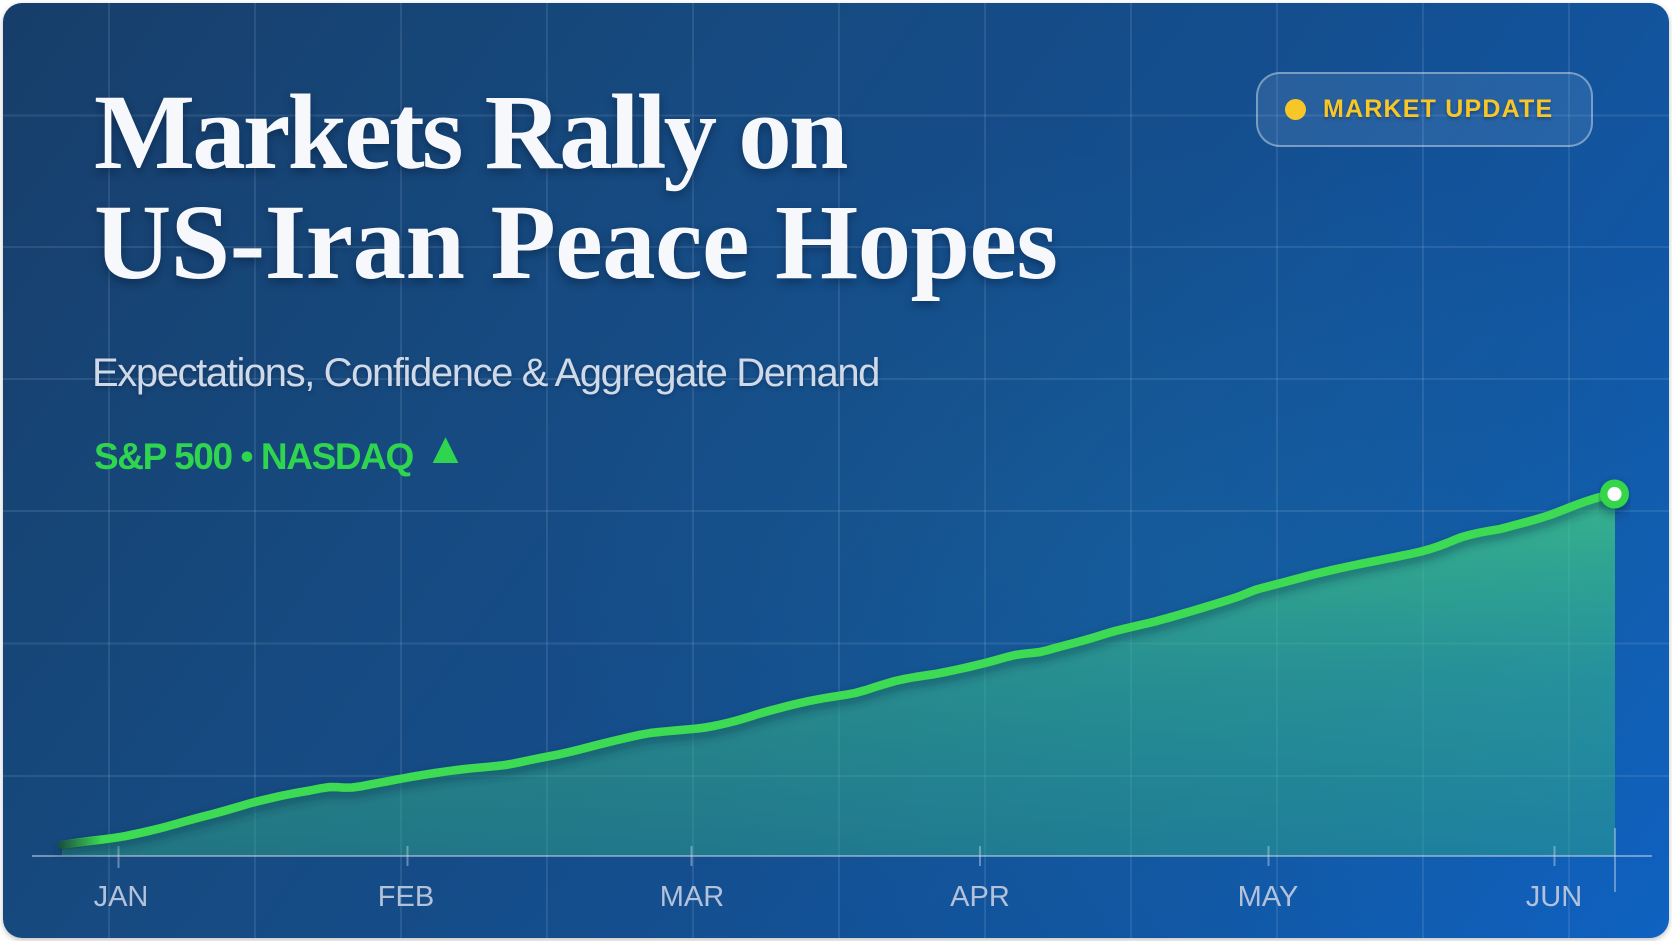  Describe the element at coordinates (1554, 897) in the screenshot. I see `svg-text: JUN` at that location.